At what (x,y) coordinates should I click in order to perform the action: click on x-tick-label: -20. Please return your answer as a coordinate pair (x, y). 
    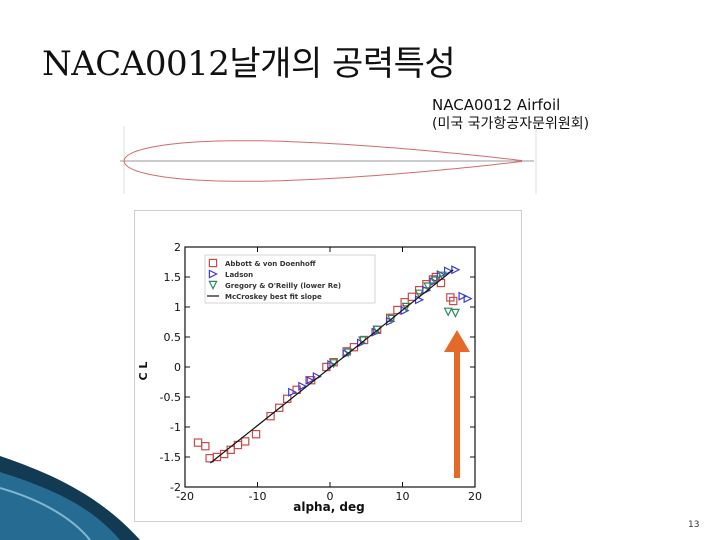
    Looking at the image, I should click on (185, 496).